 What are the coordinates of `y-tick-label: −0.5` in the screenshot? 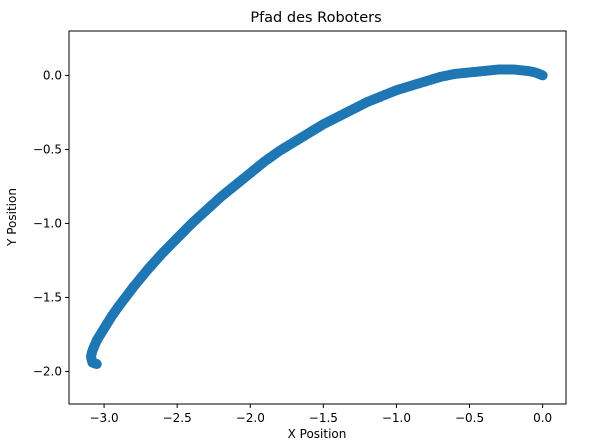 It's located at (47, 149).